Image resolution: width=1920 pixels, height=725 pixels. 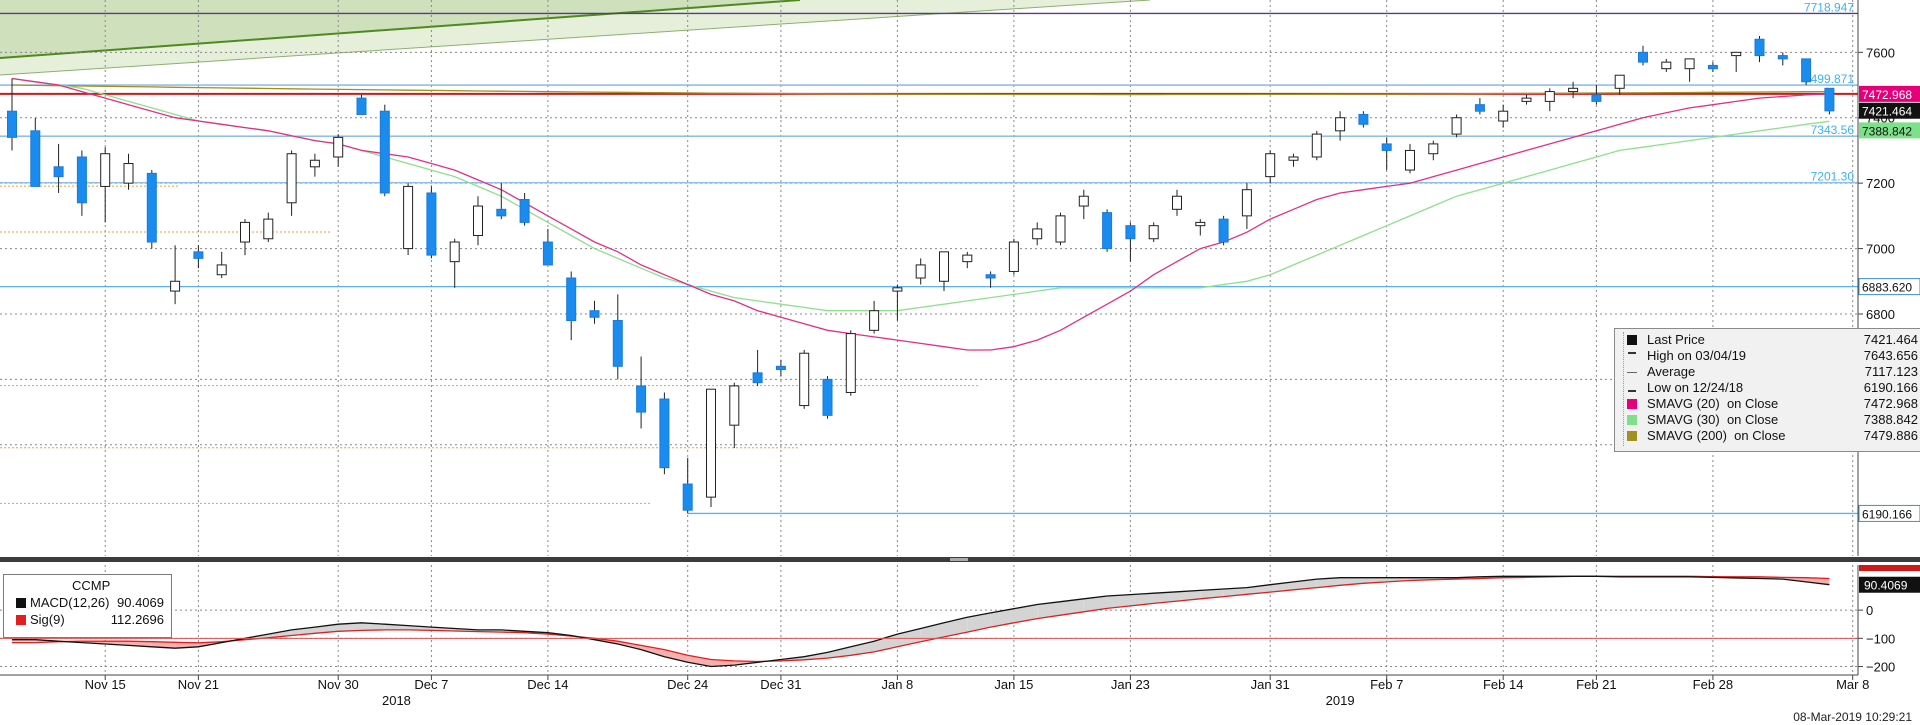 I want to click on macd-line, so click(x=921, y=621).